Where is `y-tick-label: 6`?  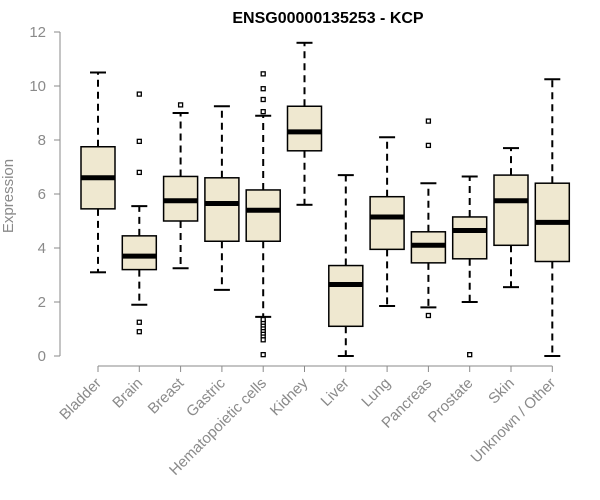 y-tick-label: 6 is located at coordinates (42, 194).